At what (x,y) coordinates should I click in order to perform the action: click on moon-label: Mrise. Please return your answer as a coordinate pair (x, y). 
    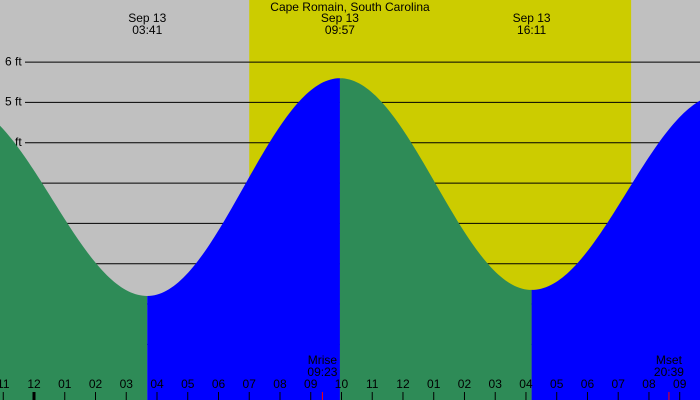
    Looking at the image, I should click on (323, 360).